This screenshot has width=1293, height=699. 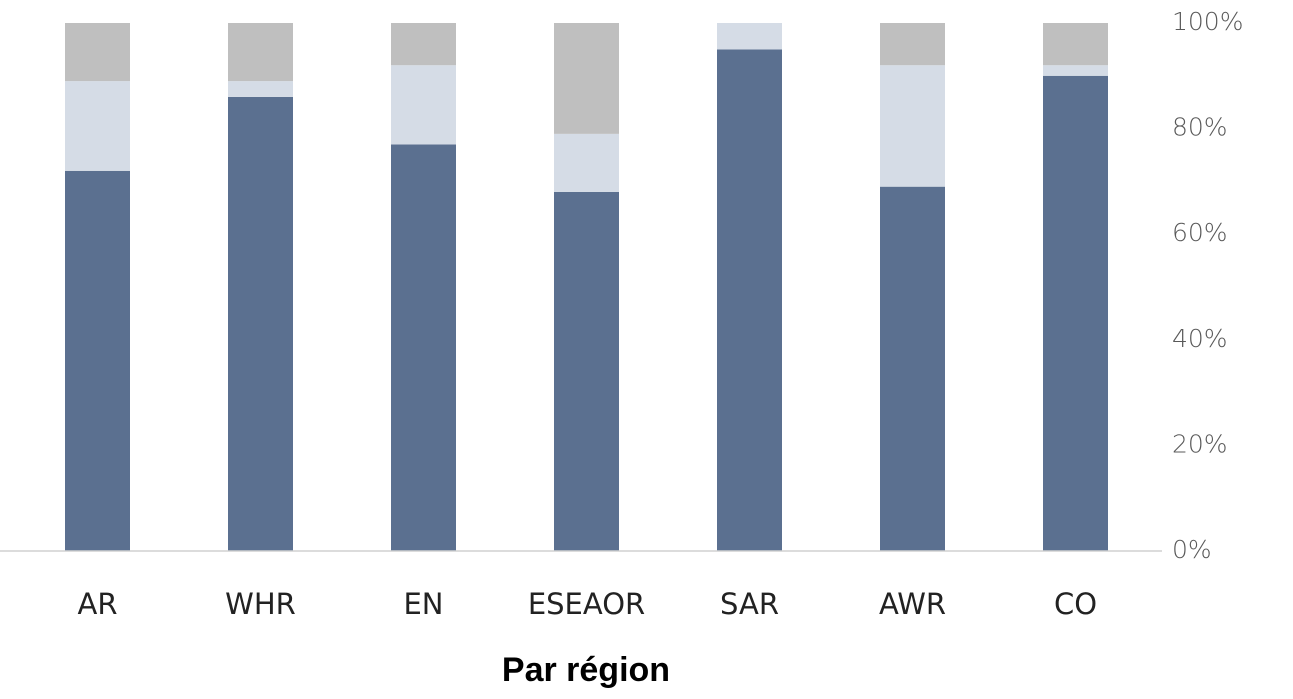 I want to click on x-tick-label: AWR, so click(x=912, y=604).